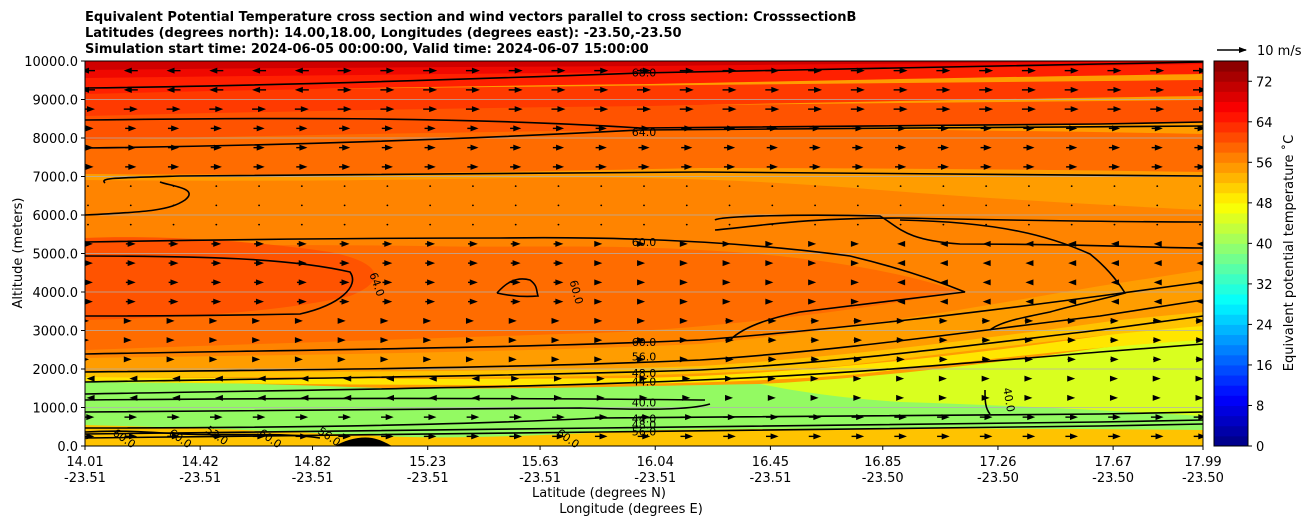  Describe the element at coordinates (428, 478) in the screenshot. I see `x-tick-label-lon: -23.51` at that location.